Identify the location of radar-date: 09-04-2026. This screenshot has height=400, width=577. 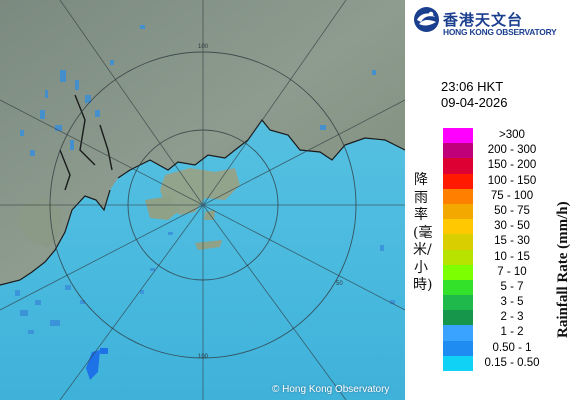
(474, 102).